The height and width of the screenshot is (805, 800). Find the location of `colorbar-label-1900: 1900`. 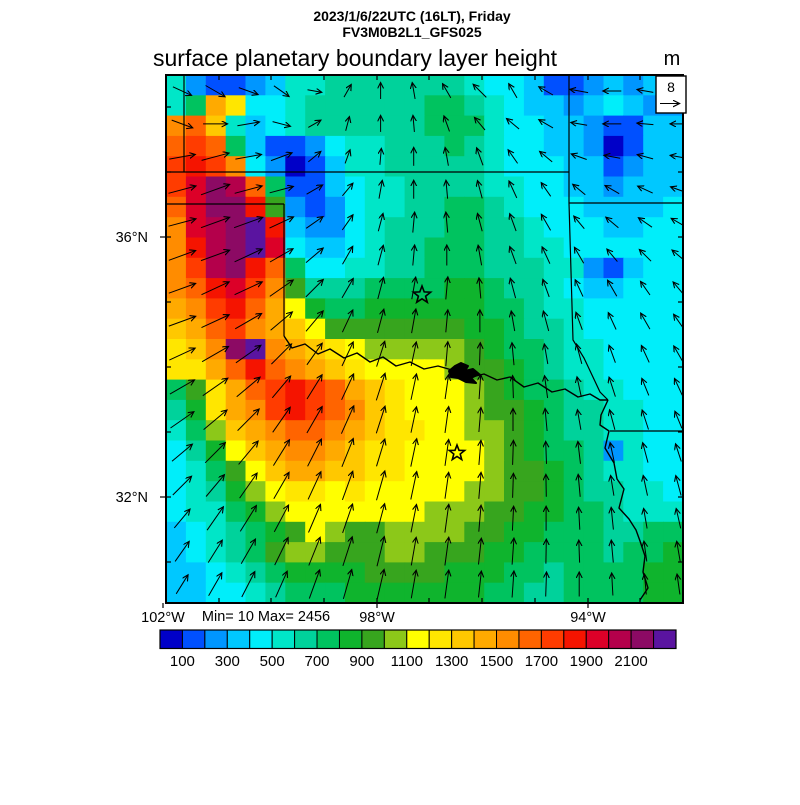

colorbar-label-1900: 1900 is located at coordinates (586, 661).